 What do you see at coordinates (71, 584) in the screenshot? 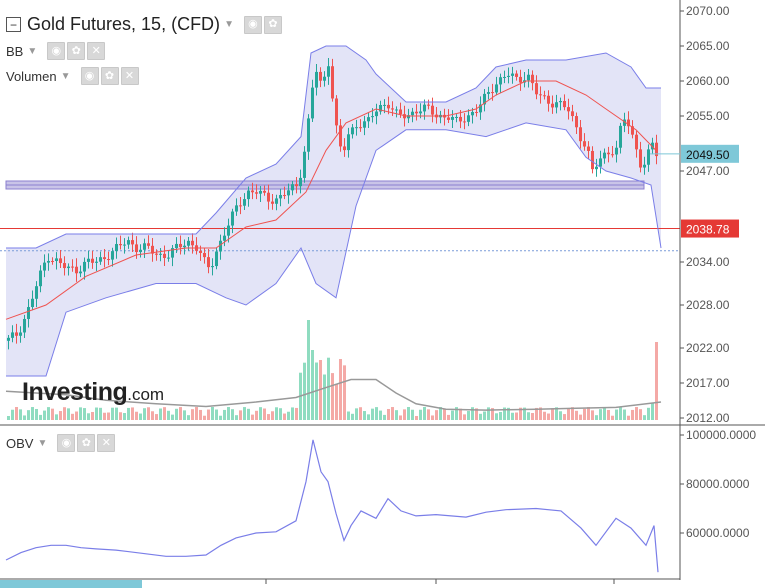
I see `horizontal-scrollbar` at bounding box center [71, 584].